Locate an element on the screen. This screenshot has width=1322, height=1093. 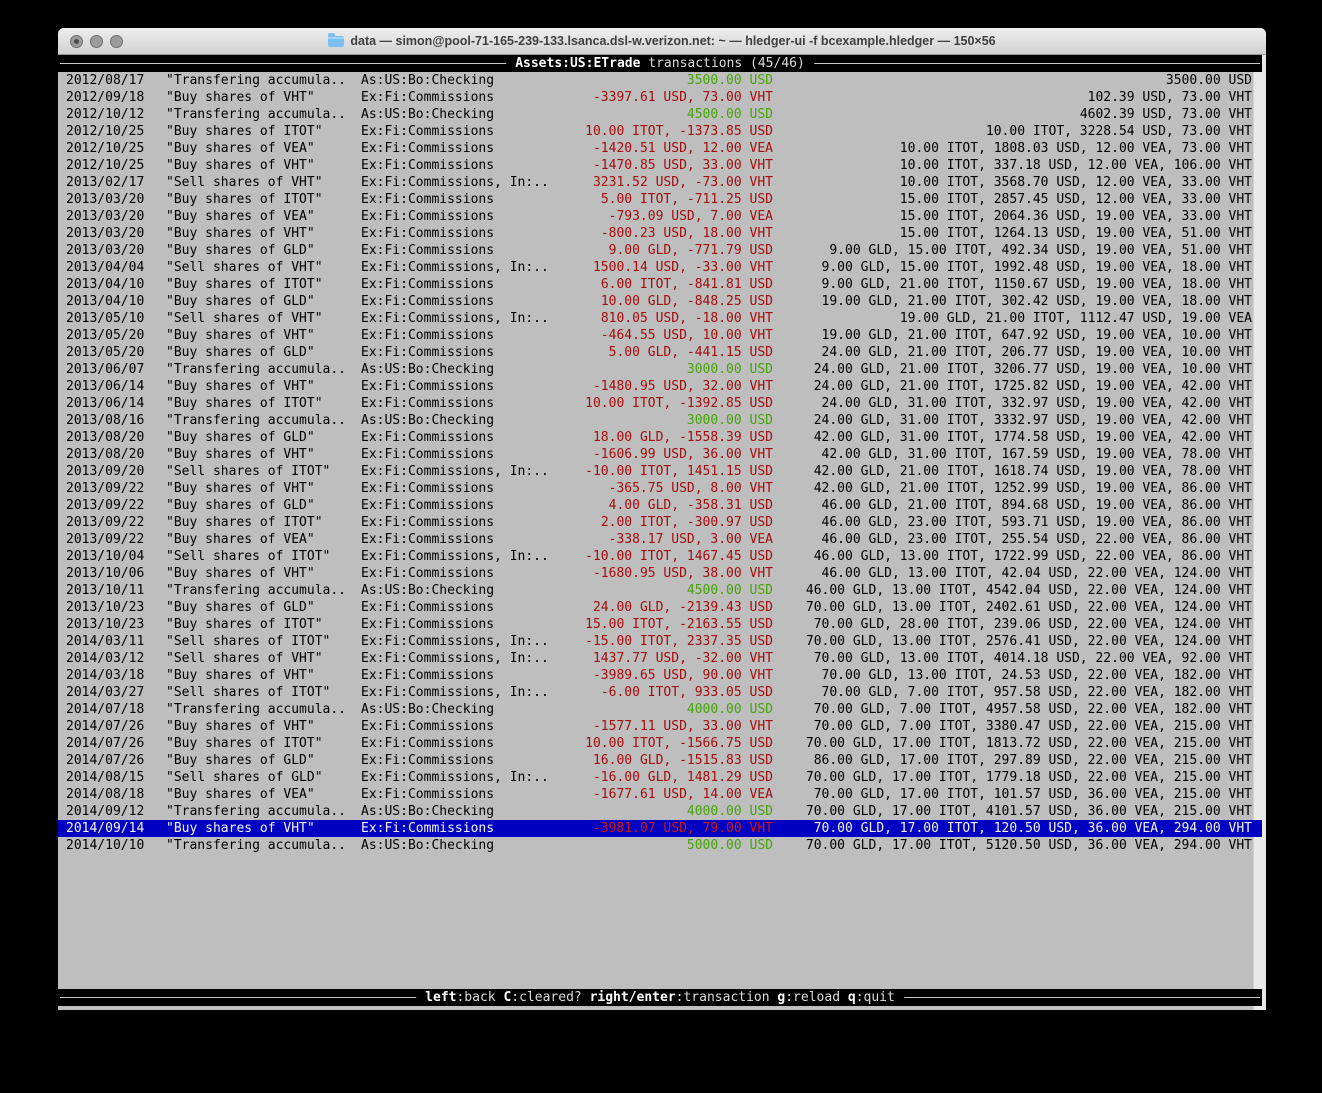
tx-description: "Sell shares of GLD" is located at coordinates (244, 777).